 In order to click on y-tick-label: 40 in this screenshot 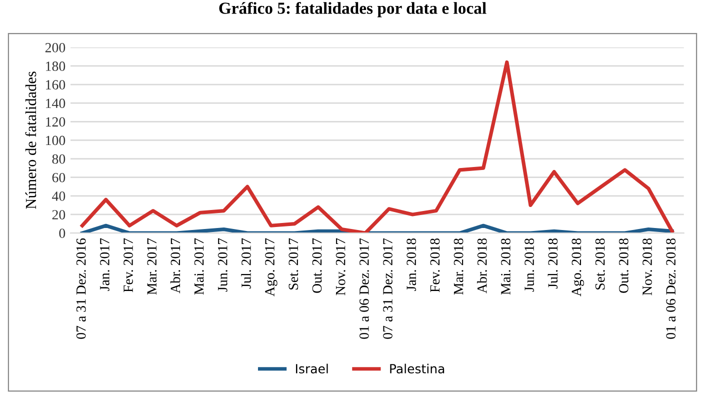, I will do `click(59, 196)`.